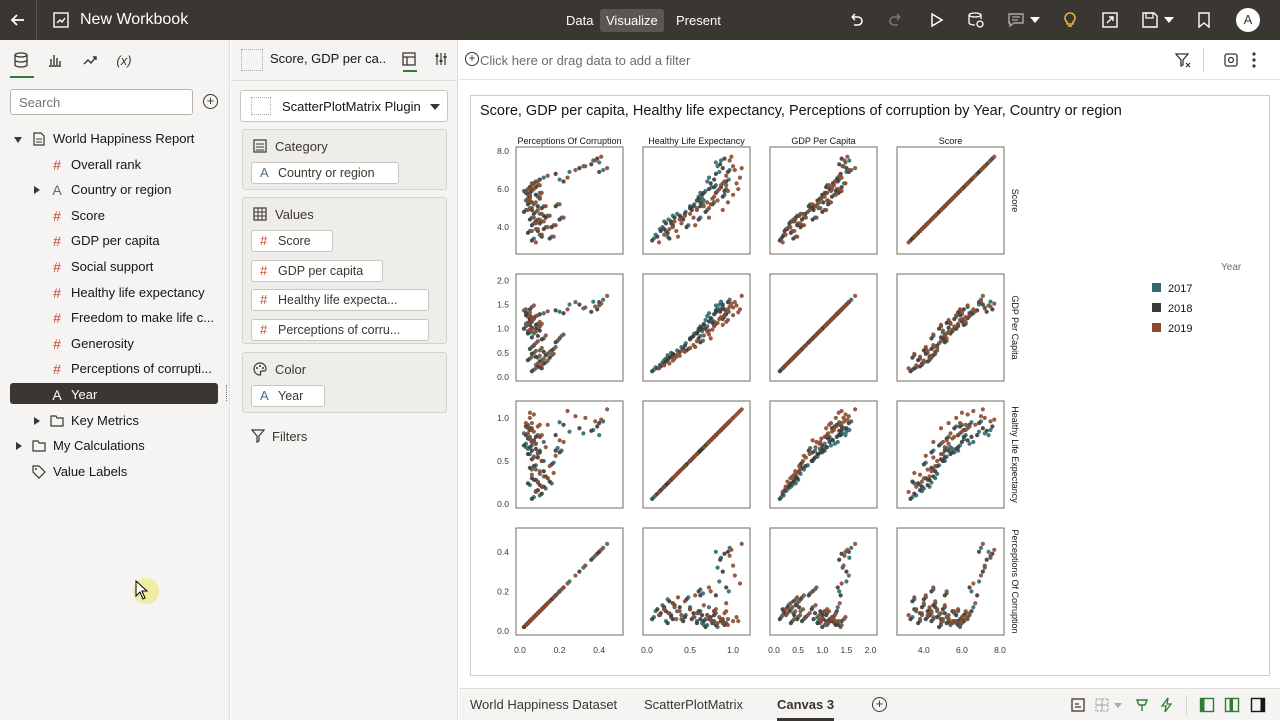 This screenshot has height=721, width=1280. Describe the element at coordinates (1258, 705) in the screenshot. I see `right-panel-toggle-icon` at that location.